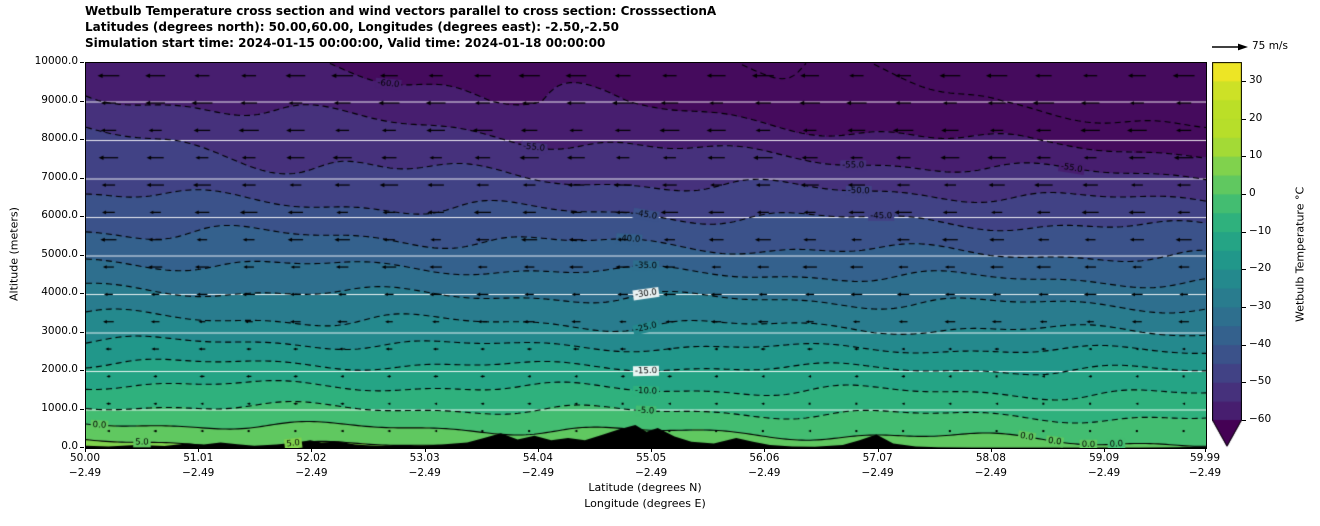 The height and width of the screenshot is (526, 1320). Describe the element at coordinates (59, 330) in the screenshot. I see `y-tick-label: 3000.0` at that location.